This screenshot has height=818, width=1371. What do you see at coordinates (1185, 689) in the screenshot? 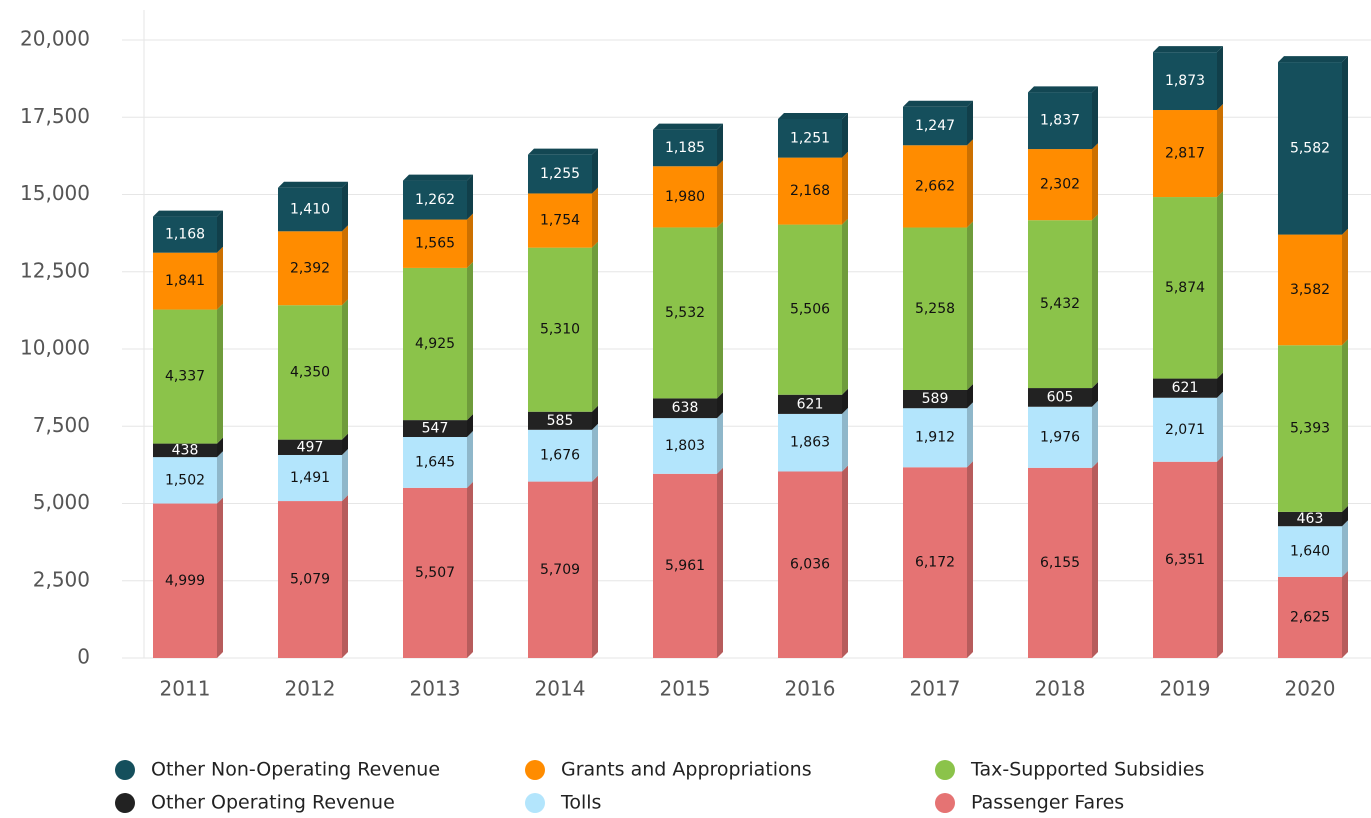
I see `x-tick-label: 2019` at bounding box center [1185, 689].